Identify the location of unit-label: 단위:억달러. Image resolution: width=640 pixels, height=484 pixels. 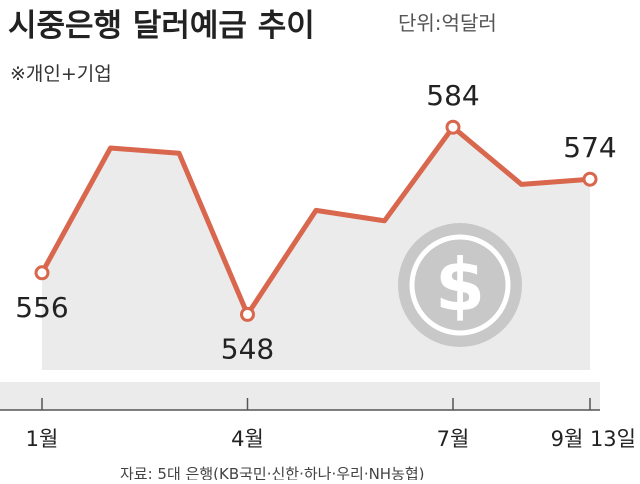
(447, 23).